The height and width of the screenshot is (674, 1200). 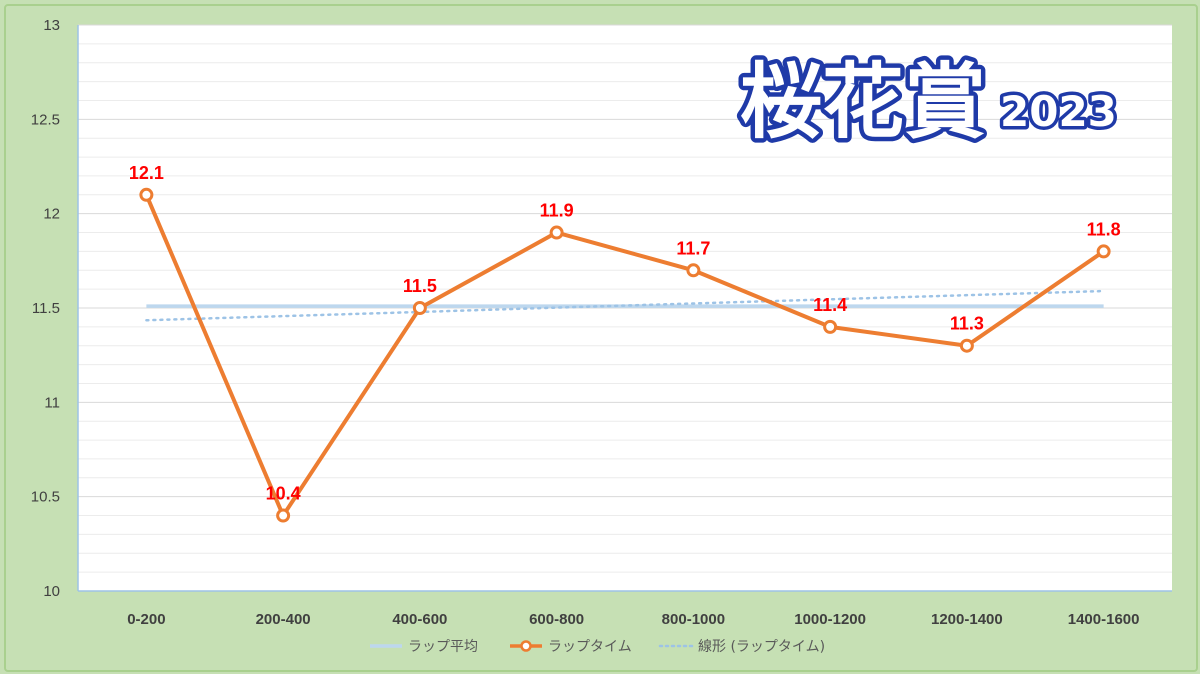 I want to click on x-tick-label: 800-1000, so click(x=693, y=619).